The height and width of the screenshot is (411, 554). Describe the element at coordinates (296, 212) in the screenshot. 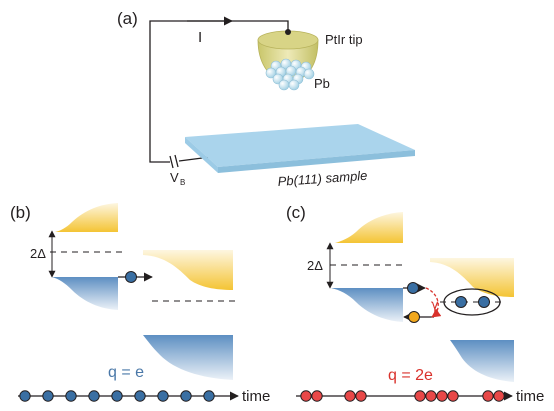

I see `panel-c-label: (c)` at that location.